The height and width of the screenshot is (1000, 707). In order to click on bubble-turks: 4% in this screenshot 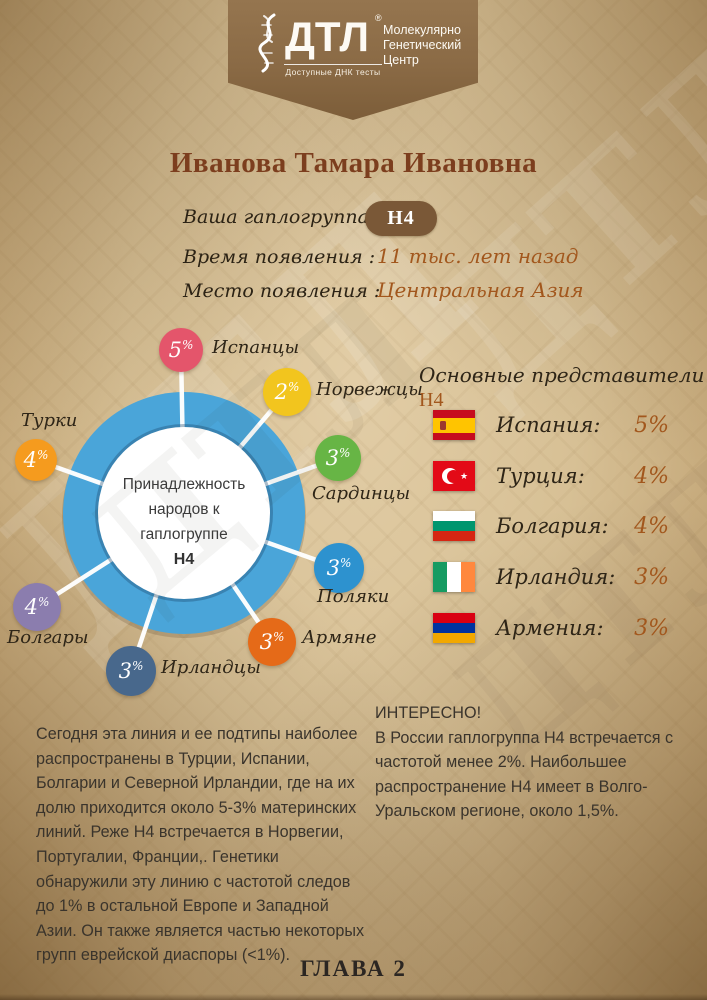, I will do `click(36, 460)`.